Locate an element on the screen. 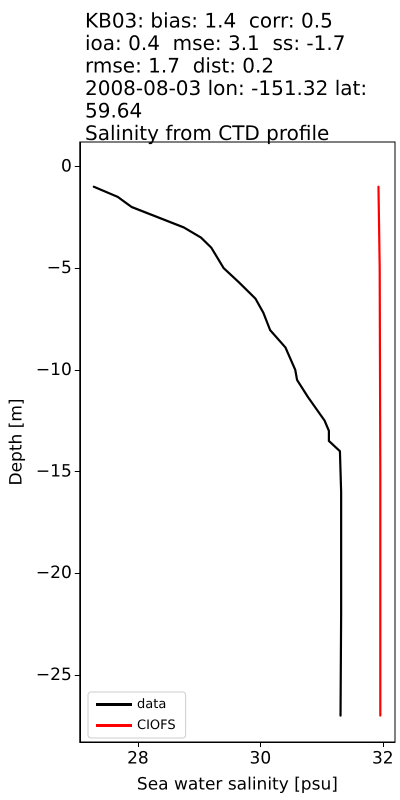 This screenshot has height=800, width=400. x-tick-label: 28 is located at coordinates (138, 758).